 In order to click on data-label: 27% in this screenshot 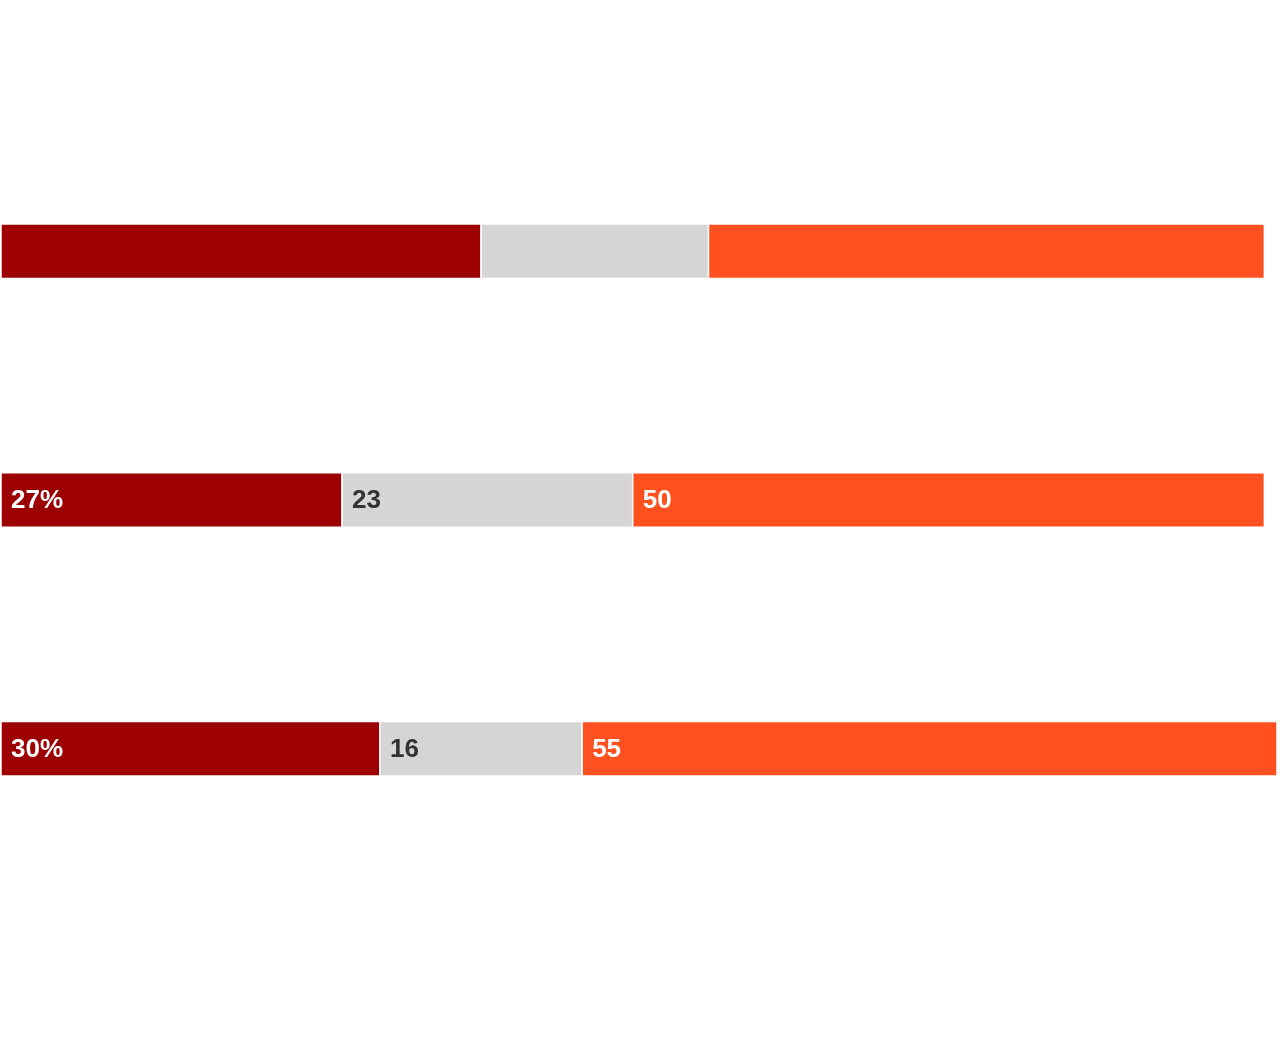, I will do `click(37, 499)`.